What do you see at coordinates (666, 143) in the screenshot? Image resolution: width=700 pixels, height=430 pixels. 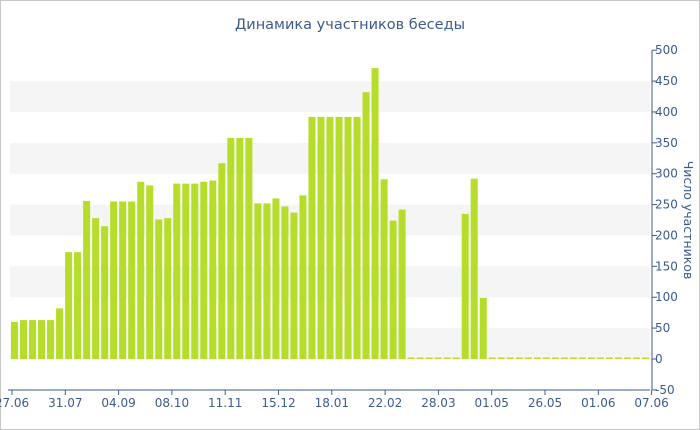 I see `y-tick-label: 350` at bounding box center [666, 143].